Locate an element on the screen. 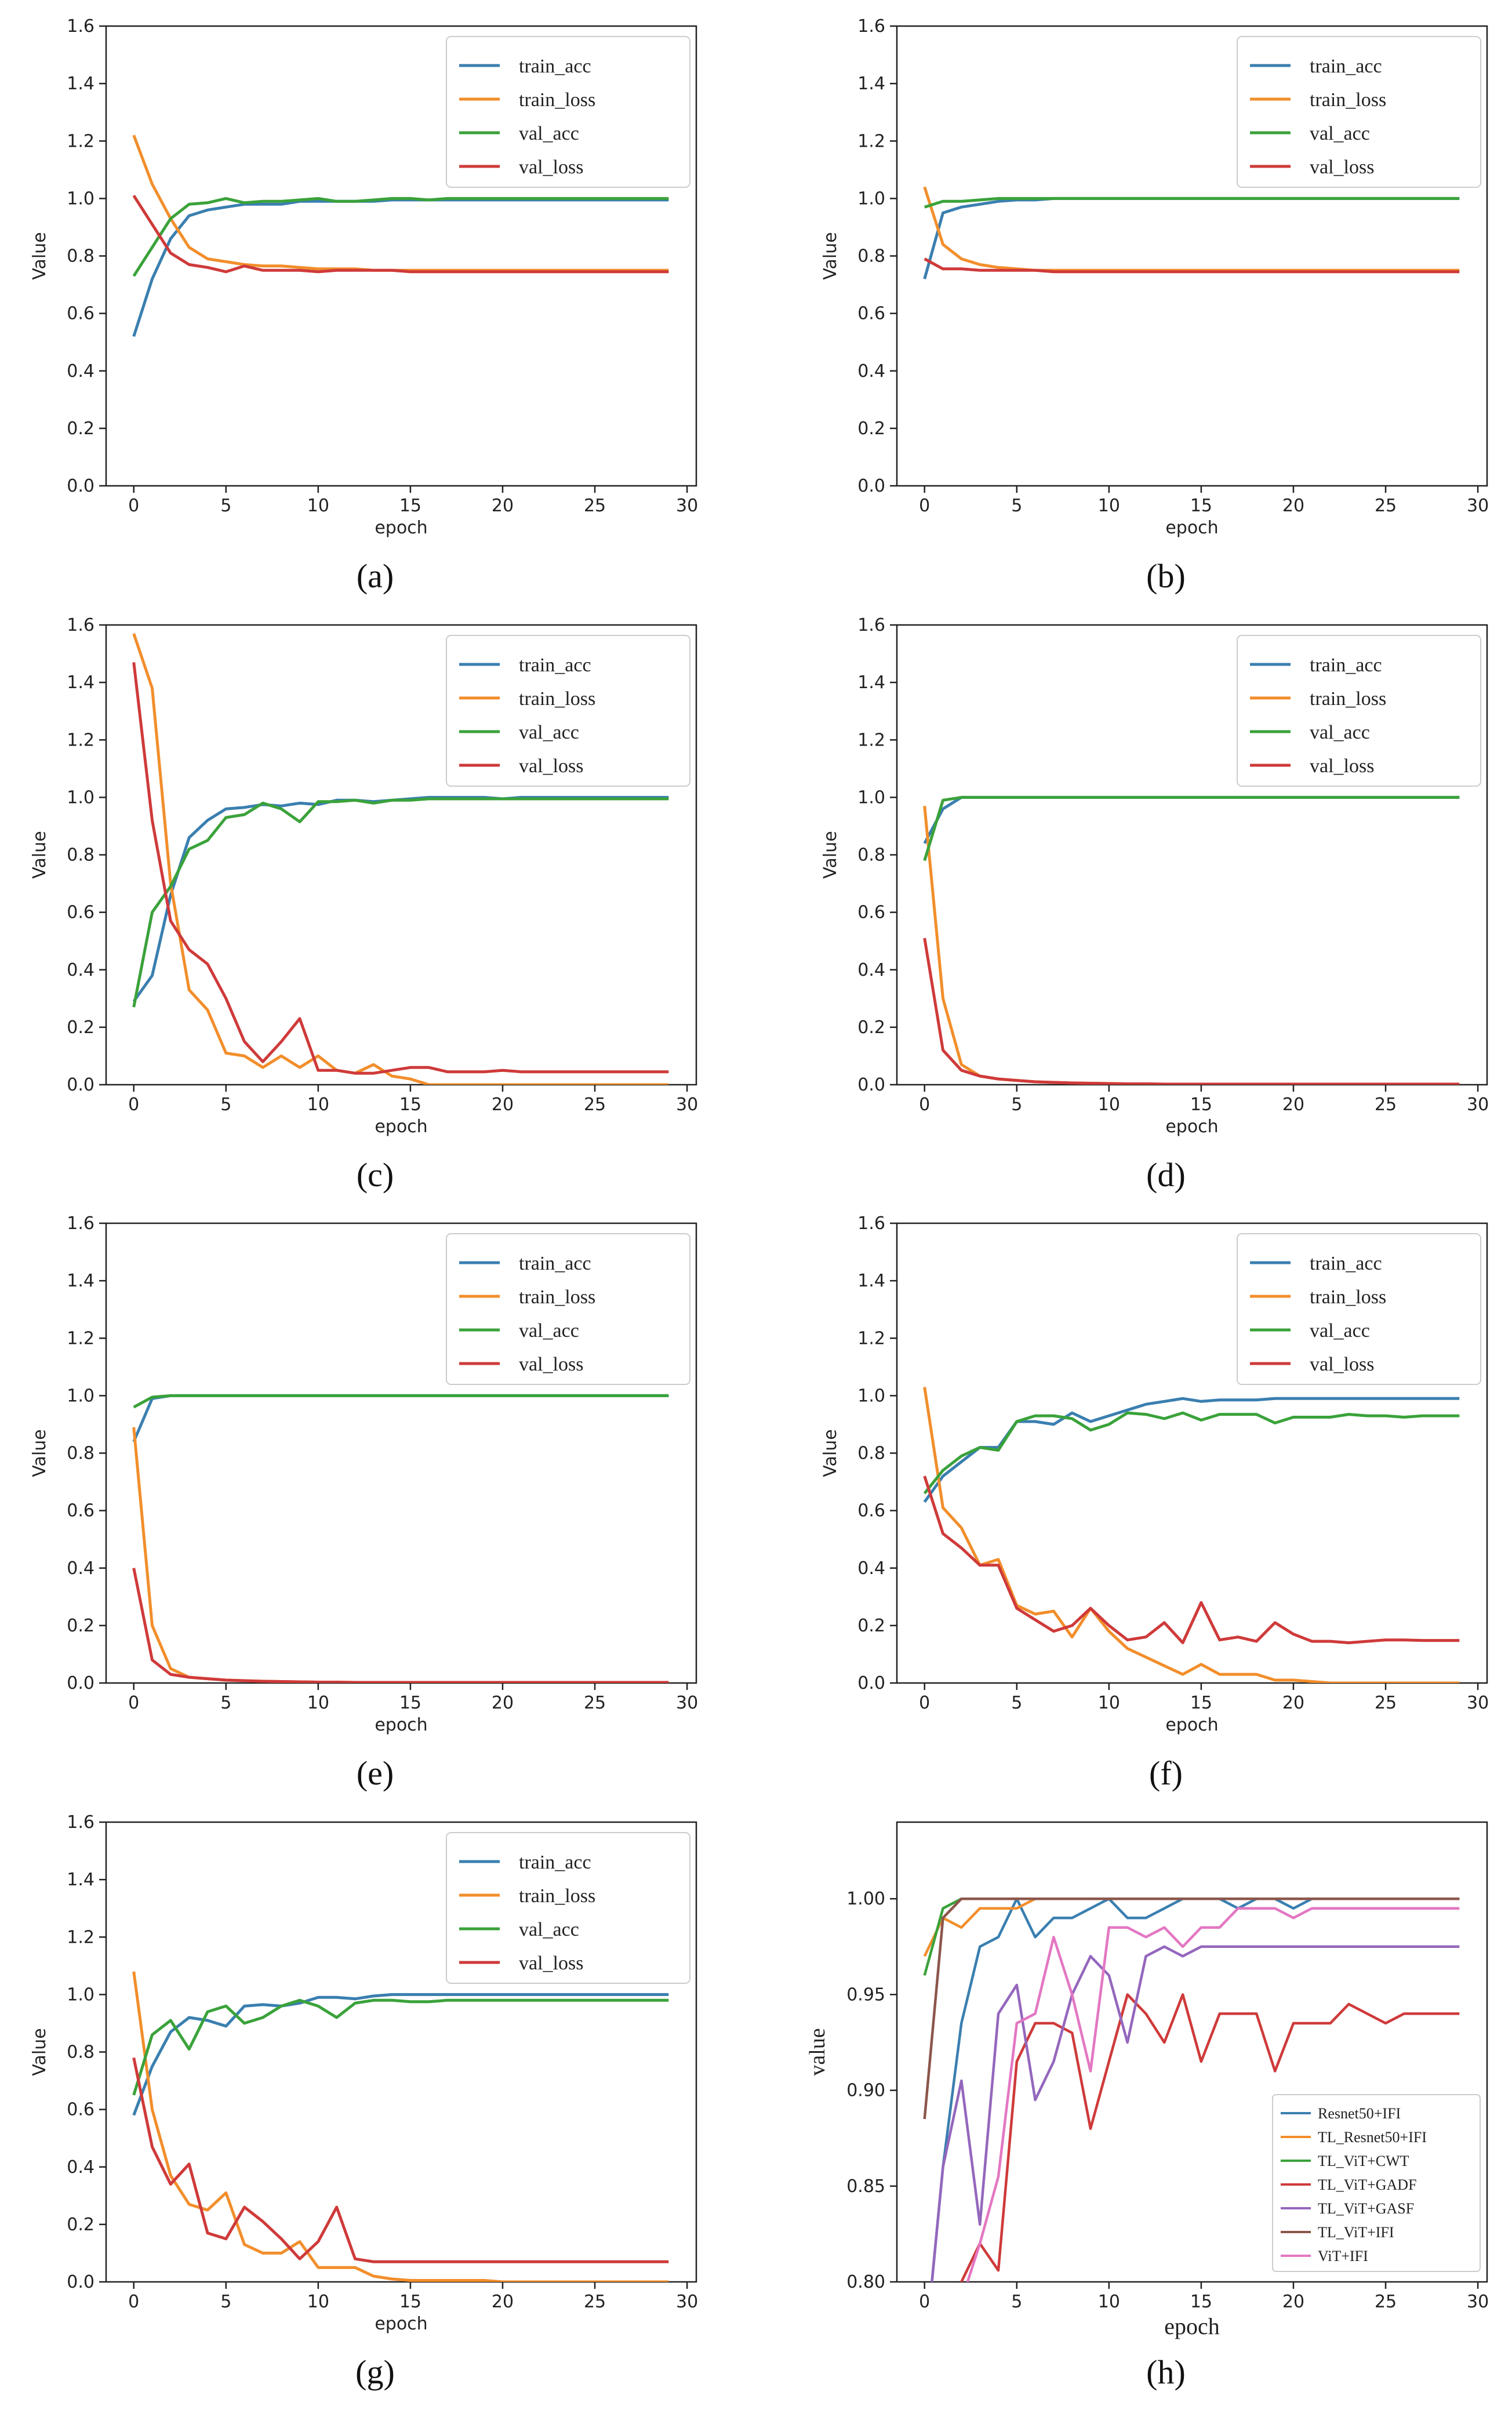  series-line-train-acc is located at coordinates (1191, 1450).